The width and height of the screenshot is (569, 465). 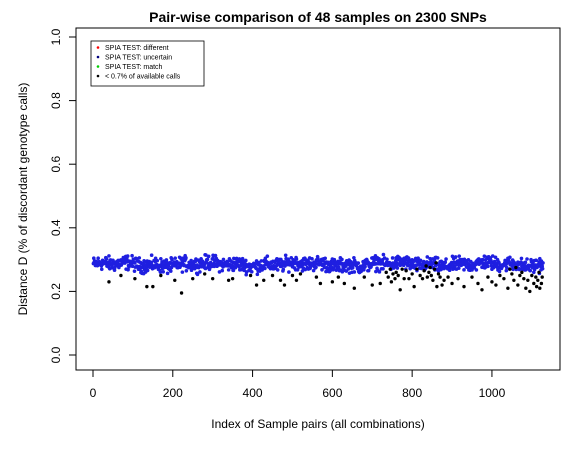 What do you see at coordinates (325, 278) in the screenshot?
I see `series--0-7-of-available-calls` at bounding box center [325, 278].